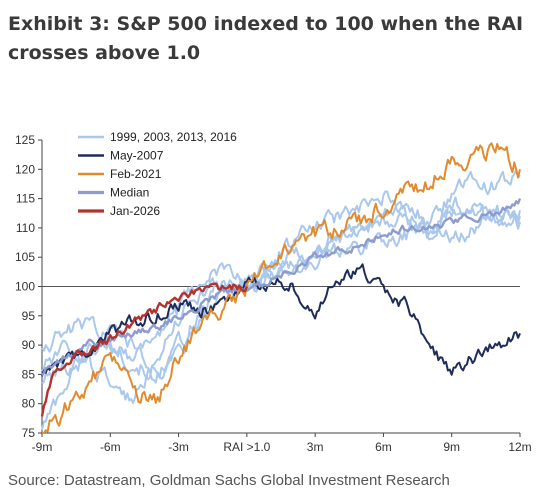 Image resolution: width=544 pixels, height=501 pixels. I want to click on legend-label: Feb-2021, so click(136, 174).